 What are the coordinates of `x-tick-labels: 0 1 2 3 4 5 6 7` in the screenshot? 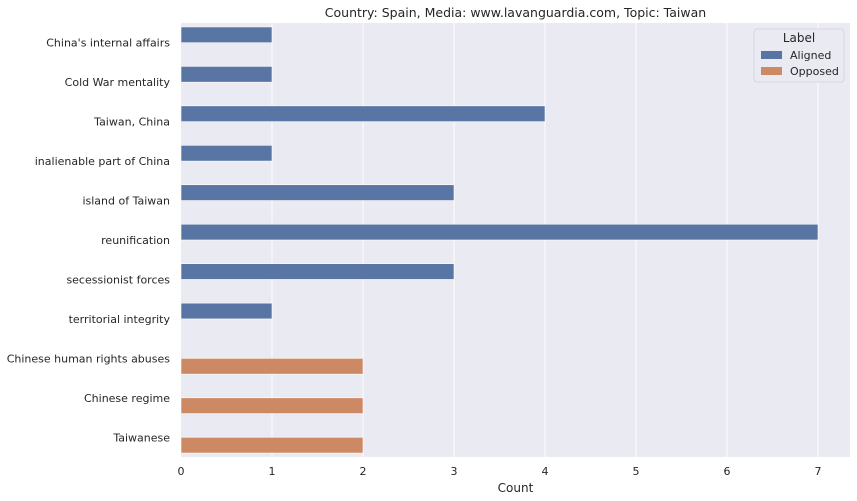 It's located at (500, 471).